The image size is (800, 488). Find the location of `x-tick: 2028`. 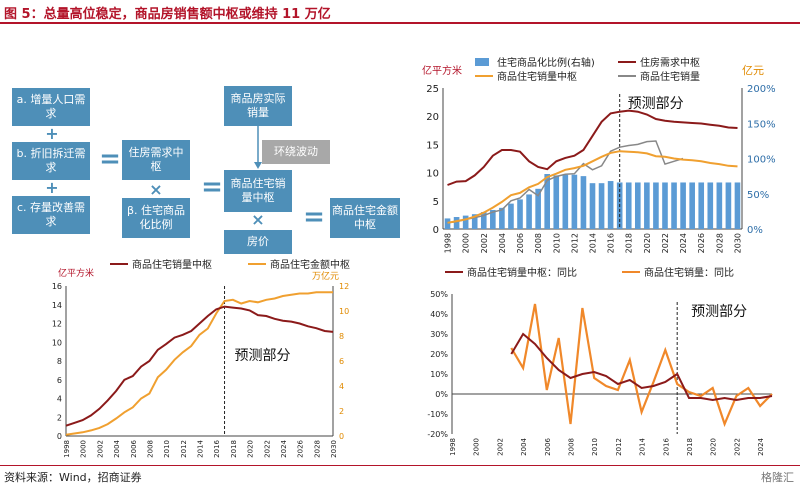

x-tick: 2028 is located at coordinates (317, 449).